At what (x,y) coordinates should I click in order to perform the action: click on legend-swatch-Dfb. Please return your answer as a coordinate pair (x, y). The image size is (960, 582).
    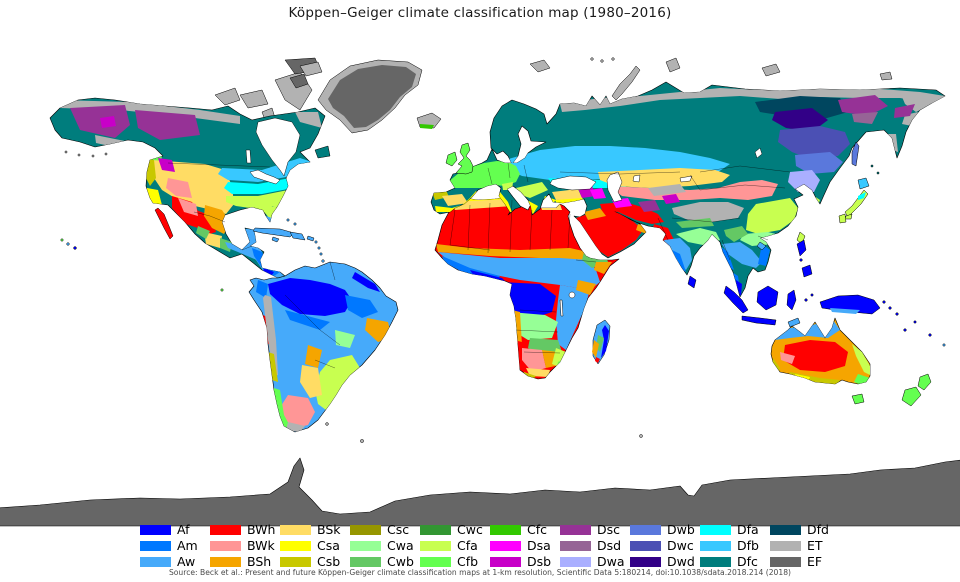
    Looking at the image, I should click on (715, 546).